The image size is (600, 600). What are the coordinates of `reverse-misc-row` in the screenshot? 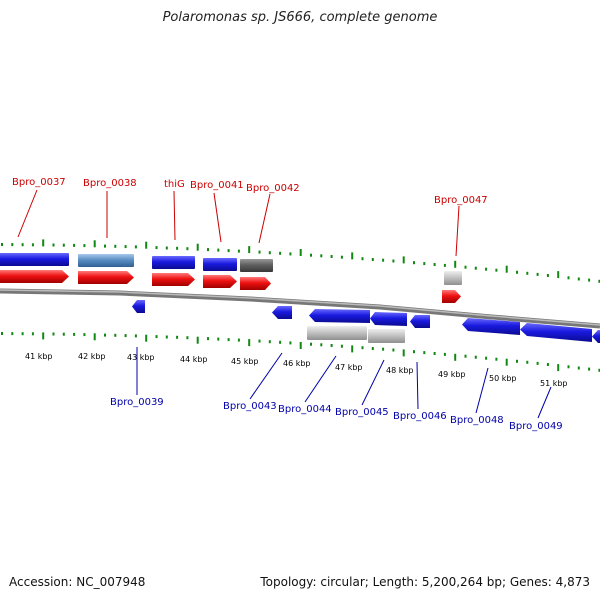 It's located at (356, 334).